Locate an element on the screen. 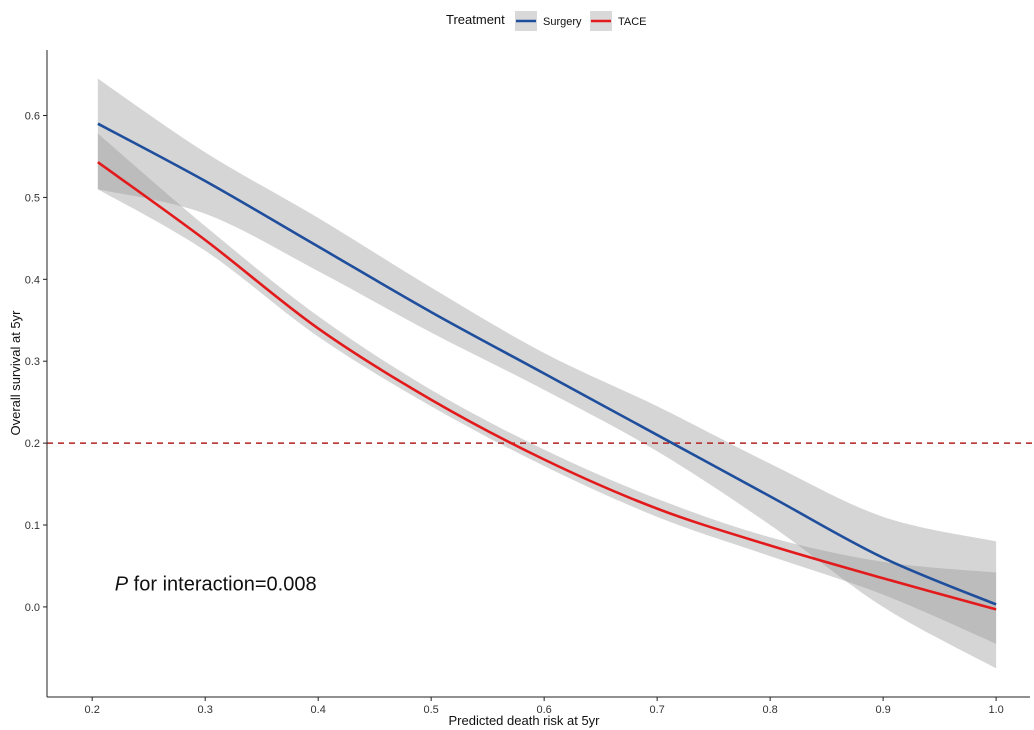  y-axis-ticks: 0.0 0.1 0.2 0.3 0.4 0.5 0.6 is located at coordinates (36, 362).